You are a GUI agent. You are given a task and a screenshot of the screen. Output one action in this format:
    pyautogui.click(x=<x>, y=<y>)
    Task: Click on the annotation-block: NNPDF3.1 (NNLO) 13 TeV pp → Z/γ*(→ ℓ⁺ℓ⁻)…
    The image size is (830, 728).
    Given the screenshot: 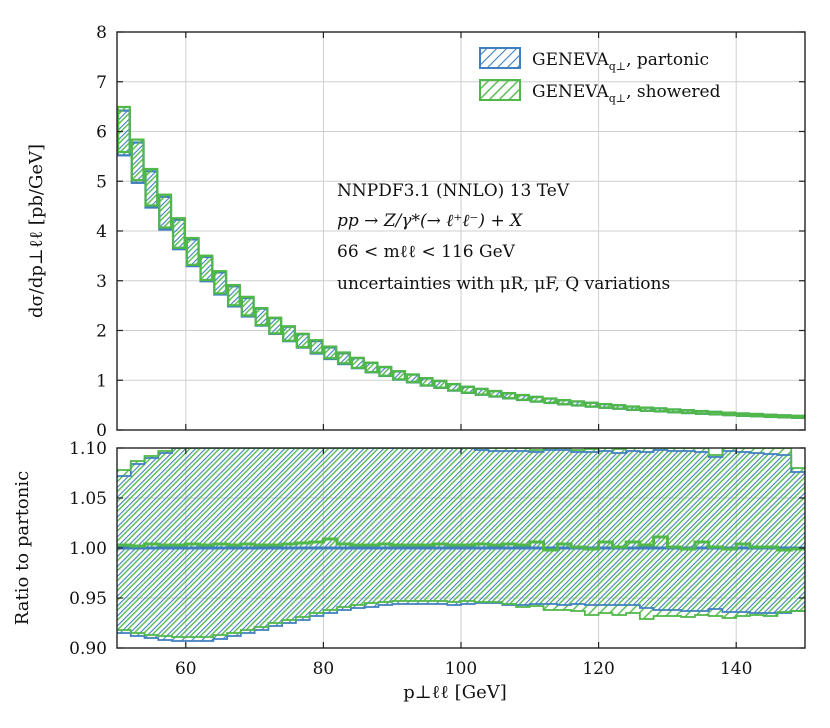 What is the action you would take?
    pyautogui.click(x=503, y=237)
    